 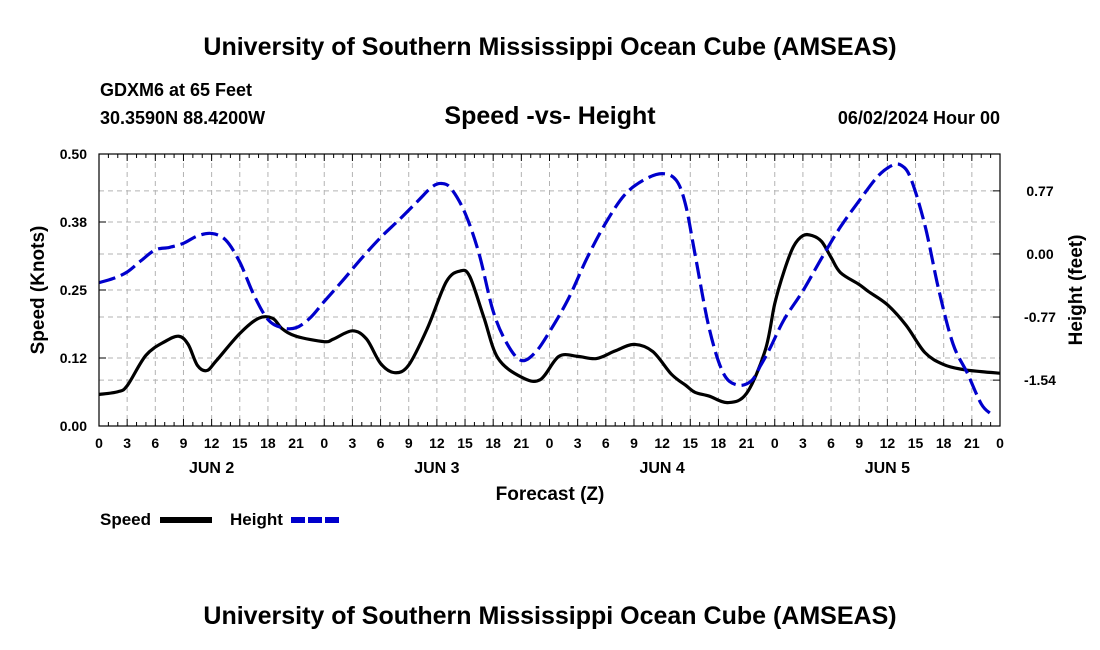 I want to click on y-tick-label: 0.12, so click(x=73, y=358).